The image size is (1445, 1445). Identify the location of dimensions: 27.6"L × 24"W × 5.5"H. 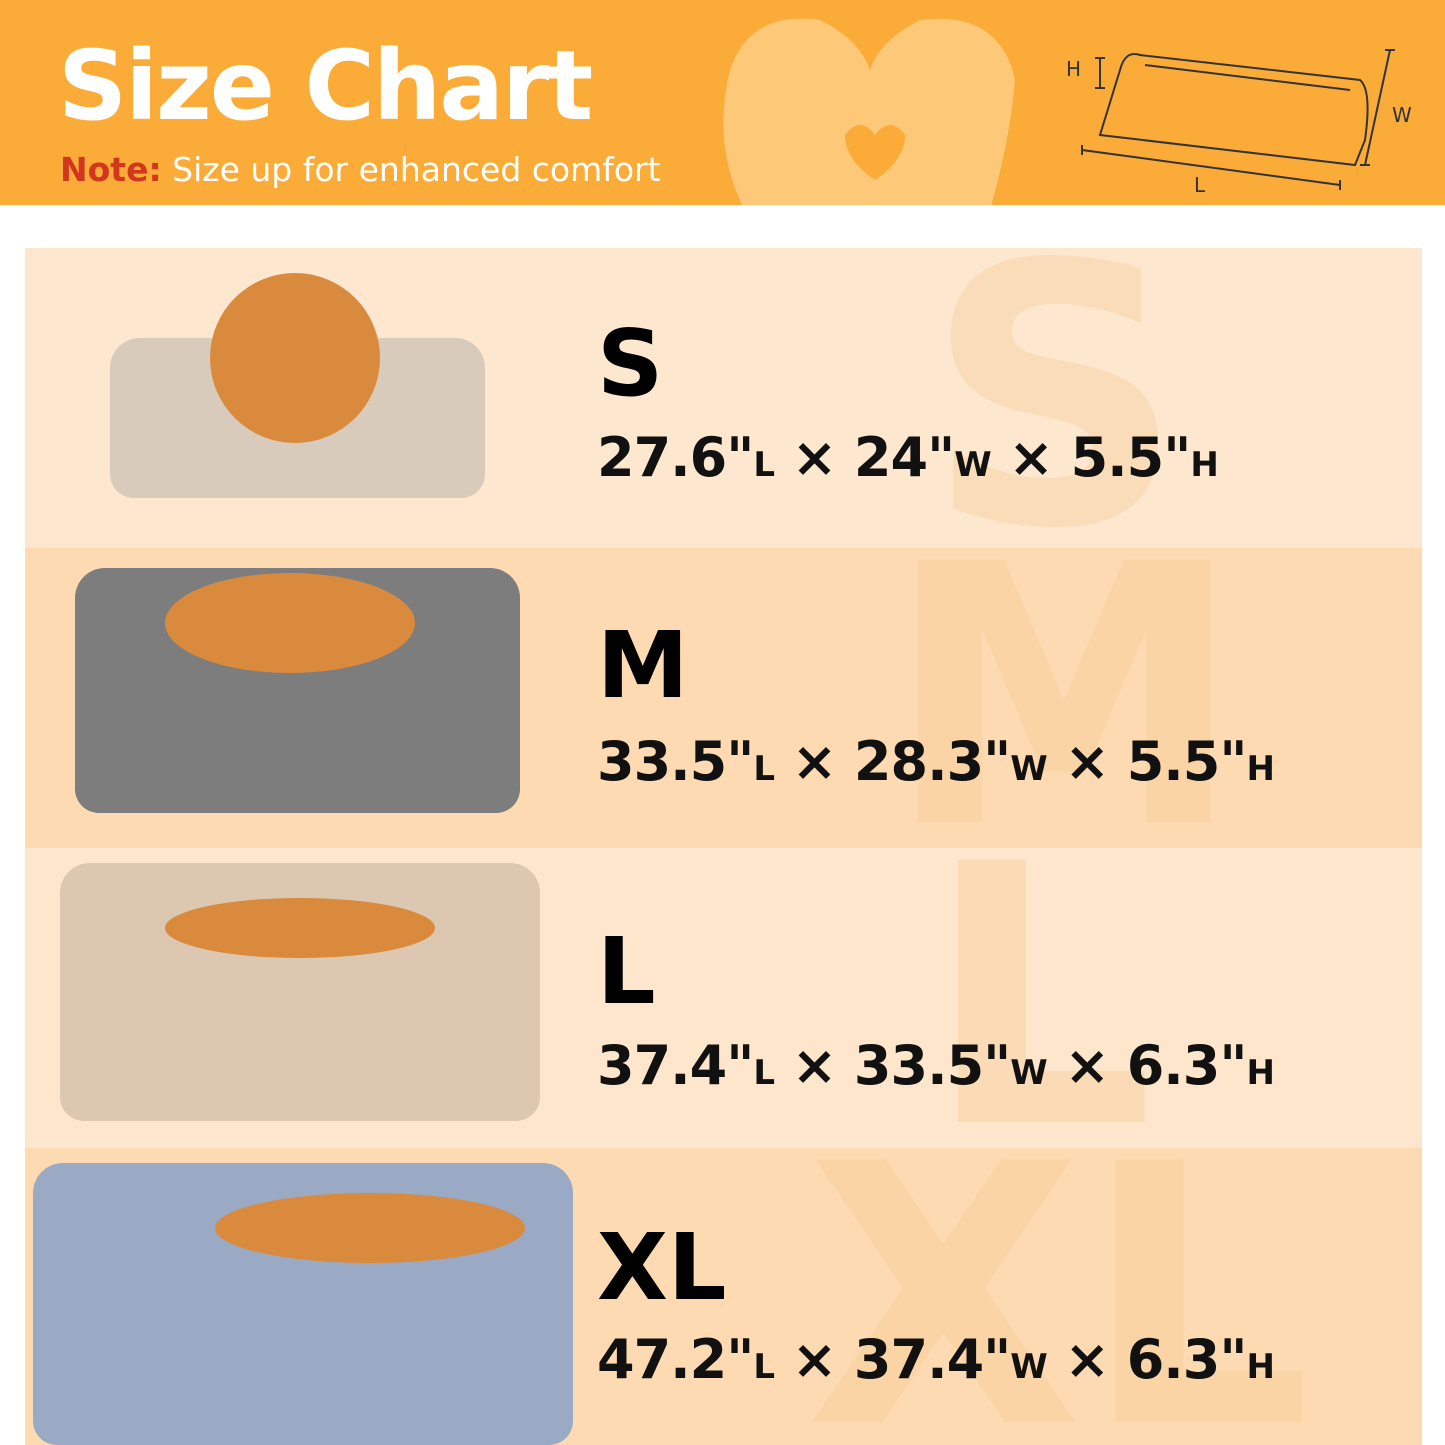
(908, 457).